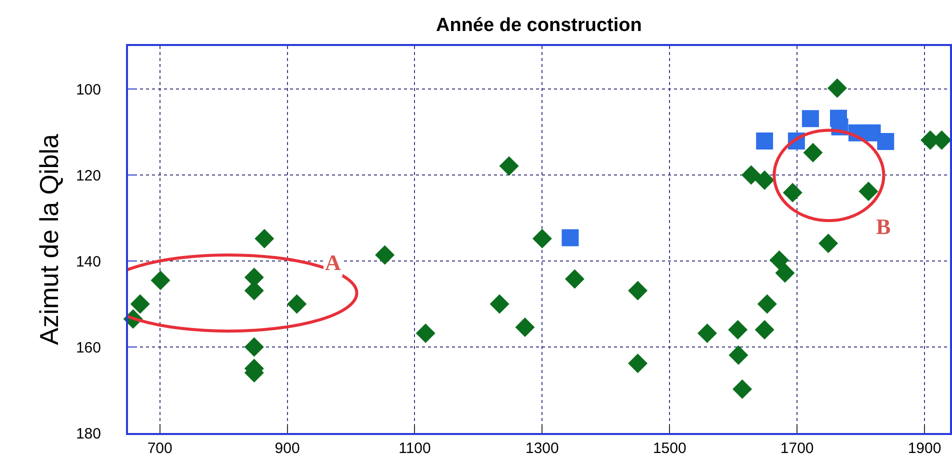  I want to click on x-tick-label: 900, so click(287, 448).